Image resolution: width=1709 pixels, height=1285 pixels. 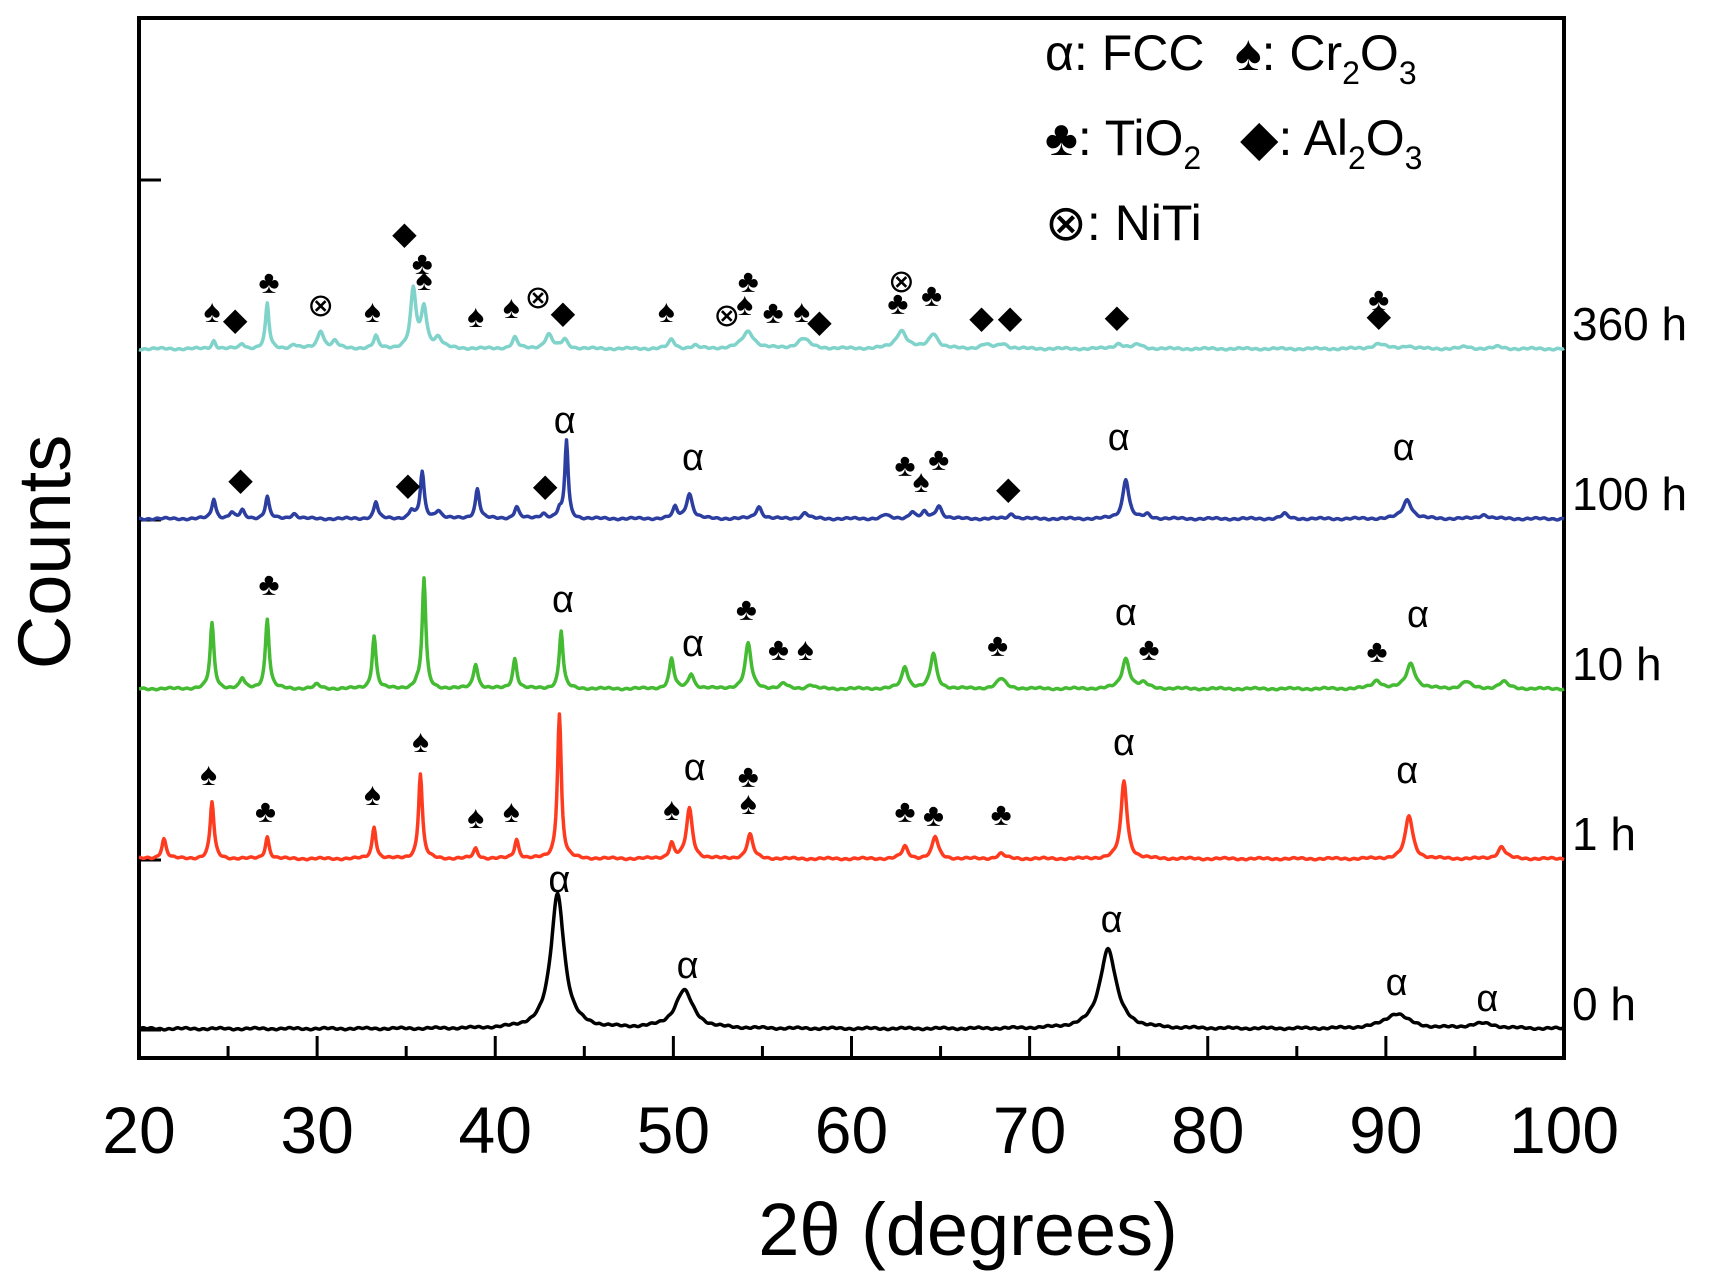 I want to click on x-tick-label: 80, so click(x=1207, y=1130).